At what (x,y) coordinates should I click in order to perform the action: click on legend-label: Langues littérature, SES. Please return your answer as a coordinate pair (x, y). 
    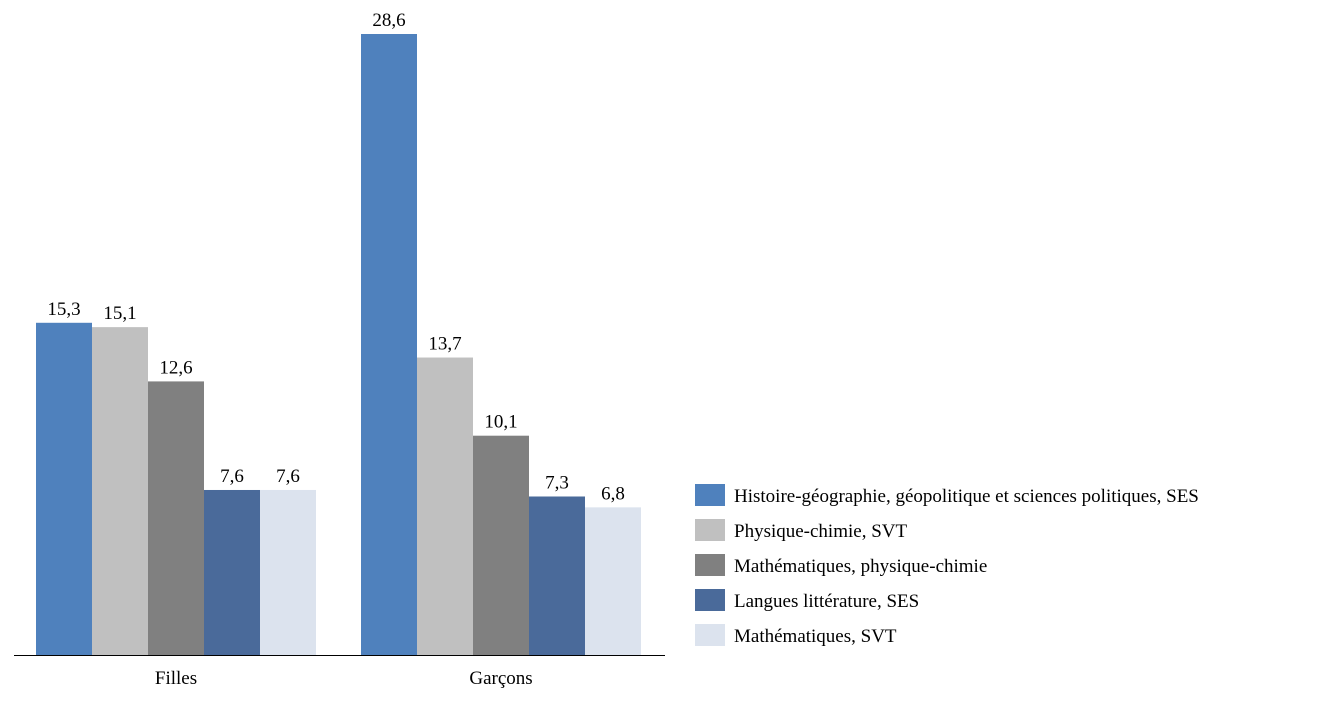
    Looking at the image, I should click on (826, 601).